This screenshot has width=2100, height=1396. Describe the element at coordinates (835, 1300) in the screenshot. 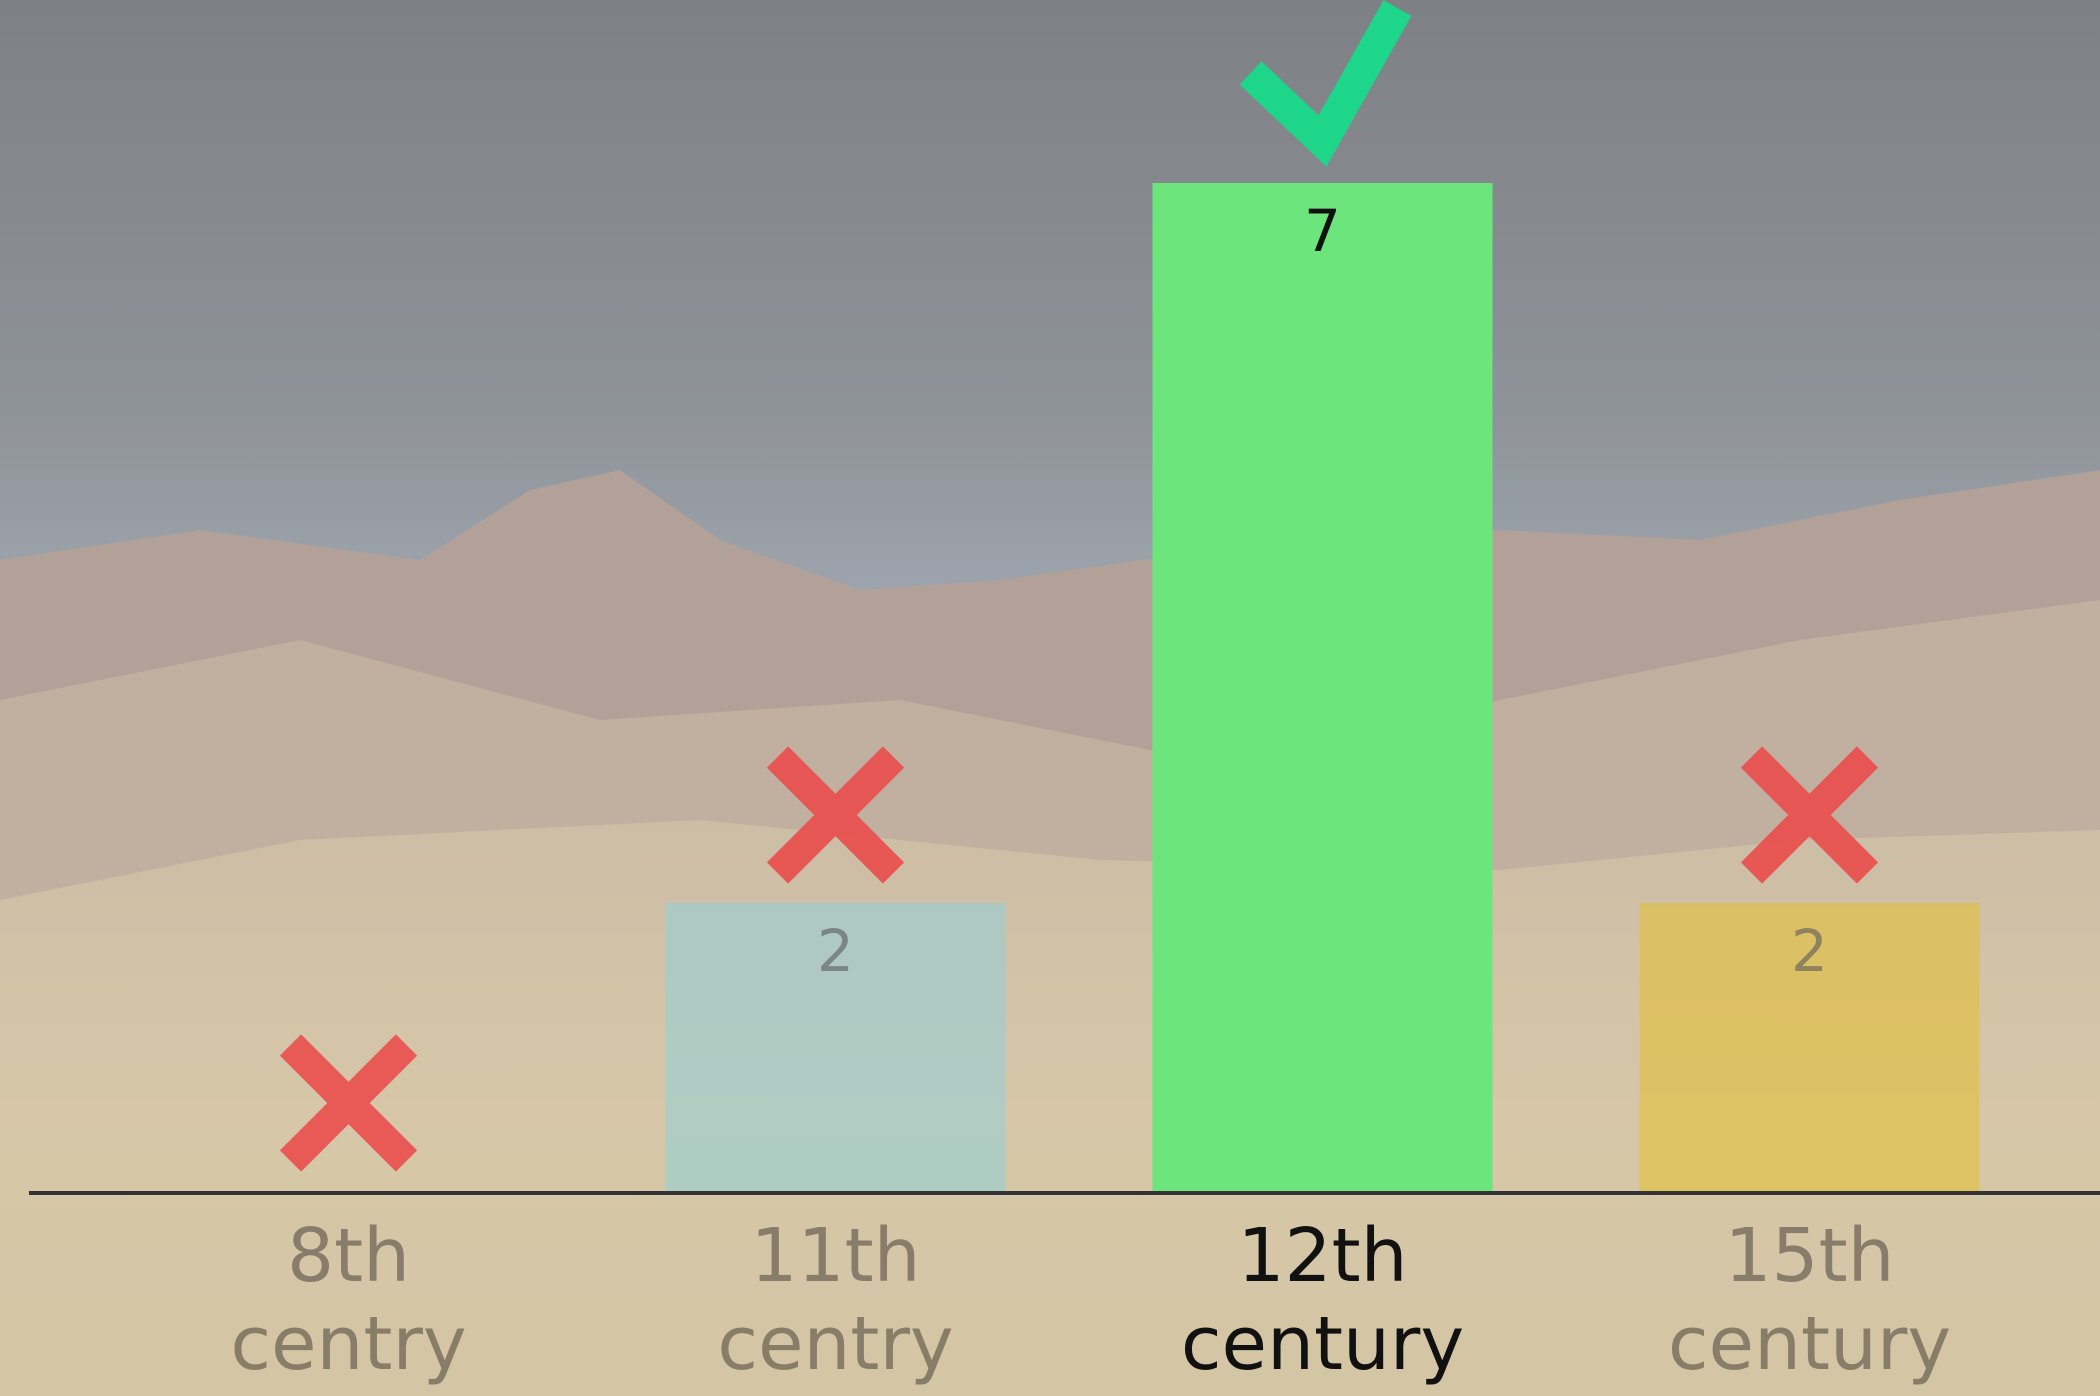

I see `category-label: 11th centry` at that location.